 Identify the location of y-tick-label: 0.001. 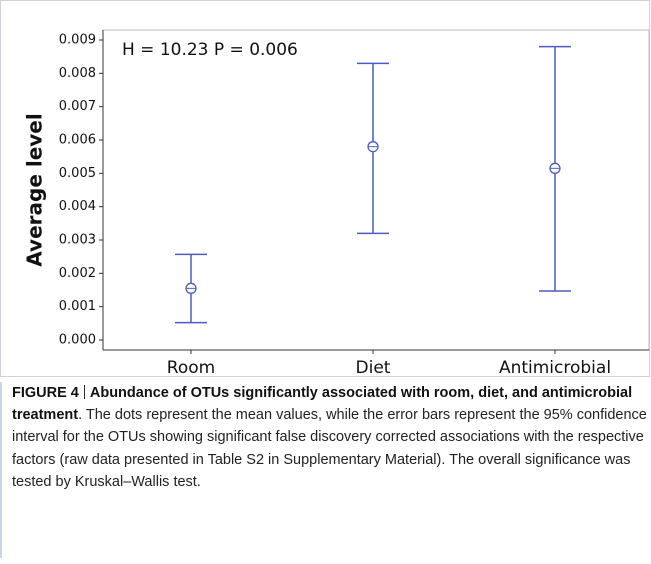
(77, 306).